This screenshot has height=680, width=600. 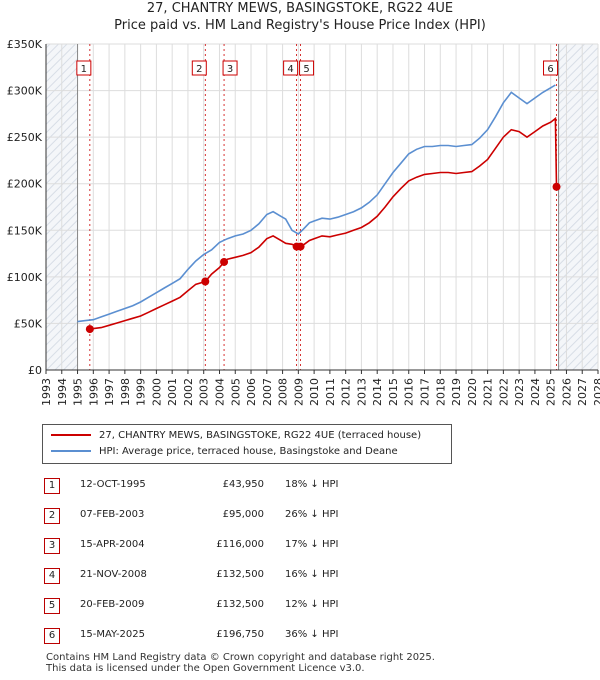 What do you see at coordinates (172, 392) in the screenshot?
I see `x-tick-label: 2001` at bounding box center [172, 392].